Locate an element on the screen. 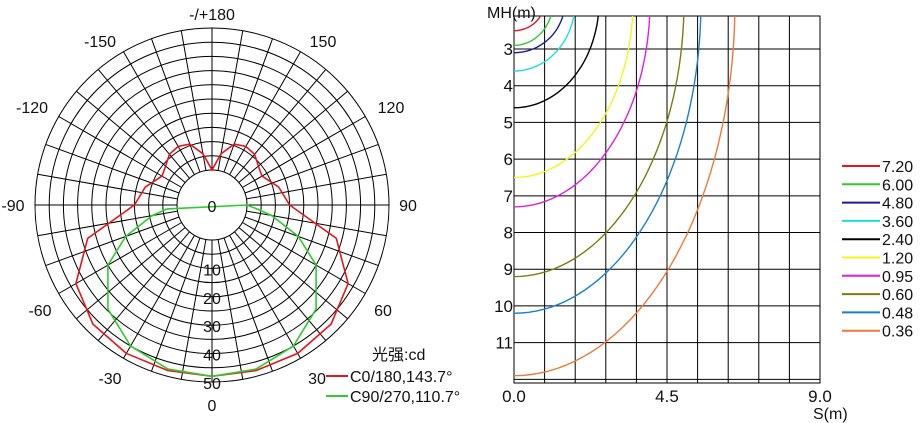 This screenshot has width=924, height=423. polar-angle-label: -/+180 is located at coordinates (212, 15).